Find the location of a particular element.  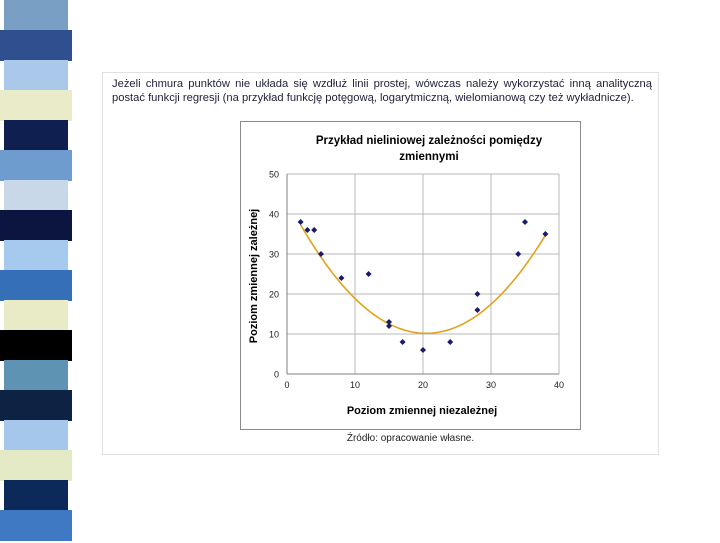

y-tick-label: 20 is located at coordinates (274, 295).